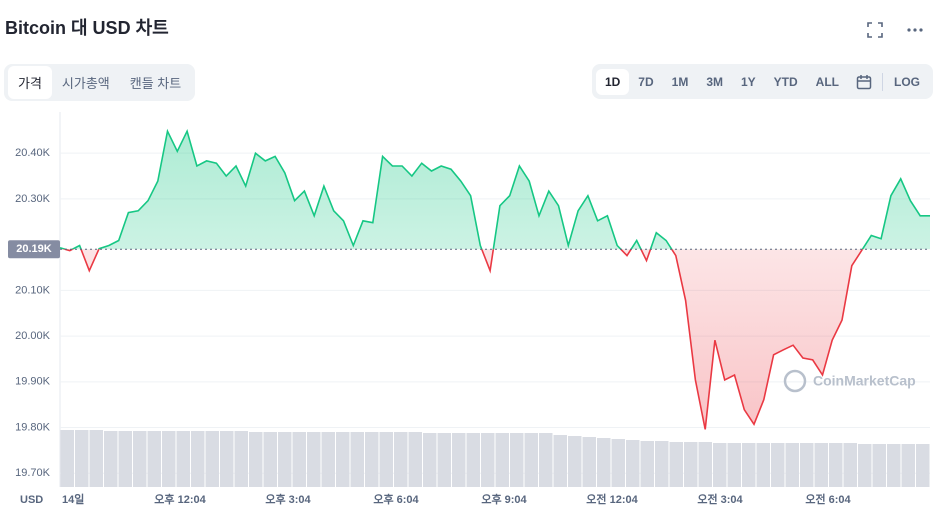 Image resolution: width=937 pixels, height=514 pixels. I want to click on y-tick-label: 19.90K, so click(33, 382).